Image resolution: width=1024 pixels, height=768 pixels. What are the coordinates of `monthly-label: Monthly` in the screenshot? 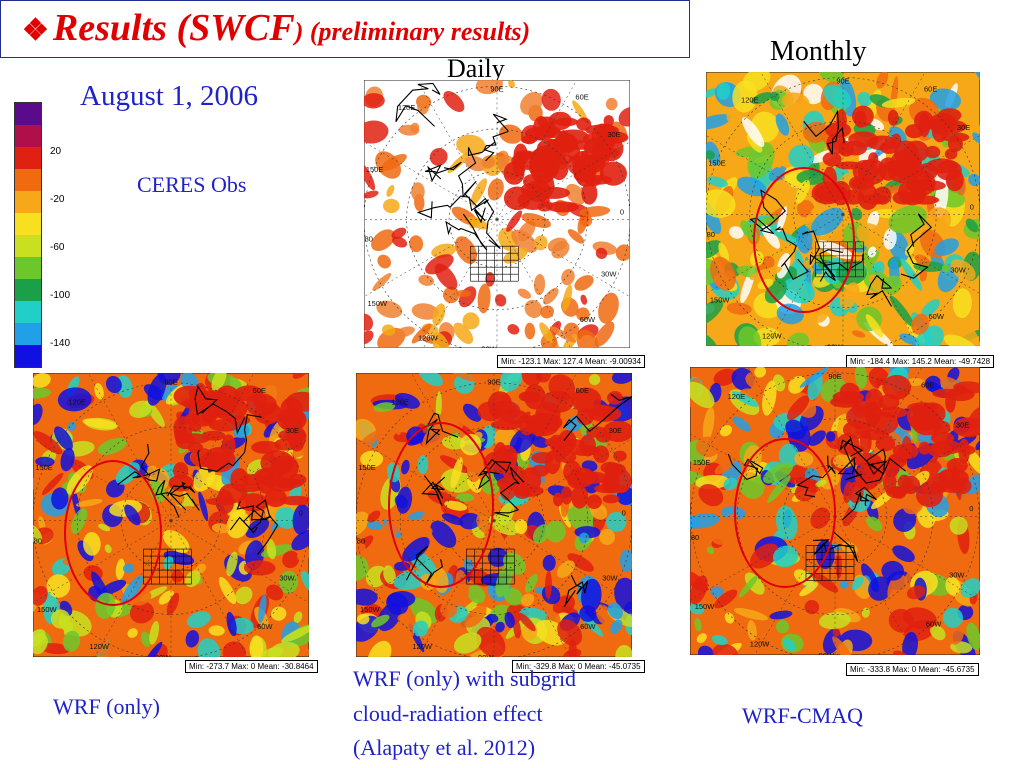 It's located at (818, 51).